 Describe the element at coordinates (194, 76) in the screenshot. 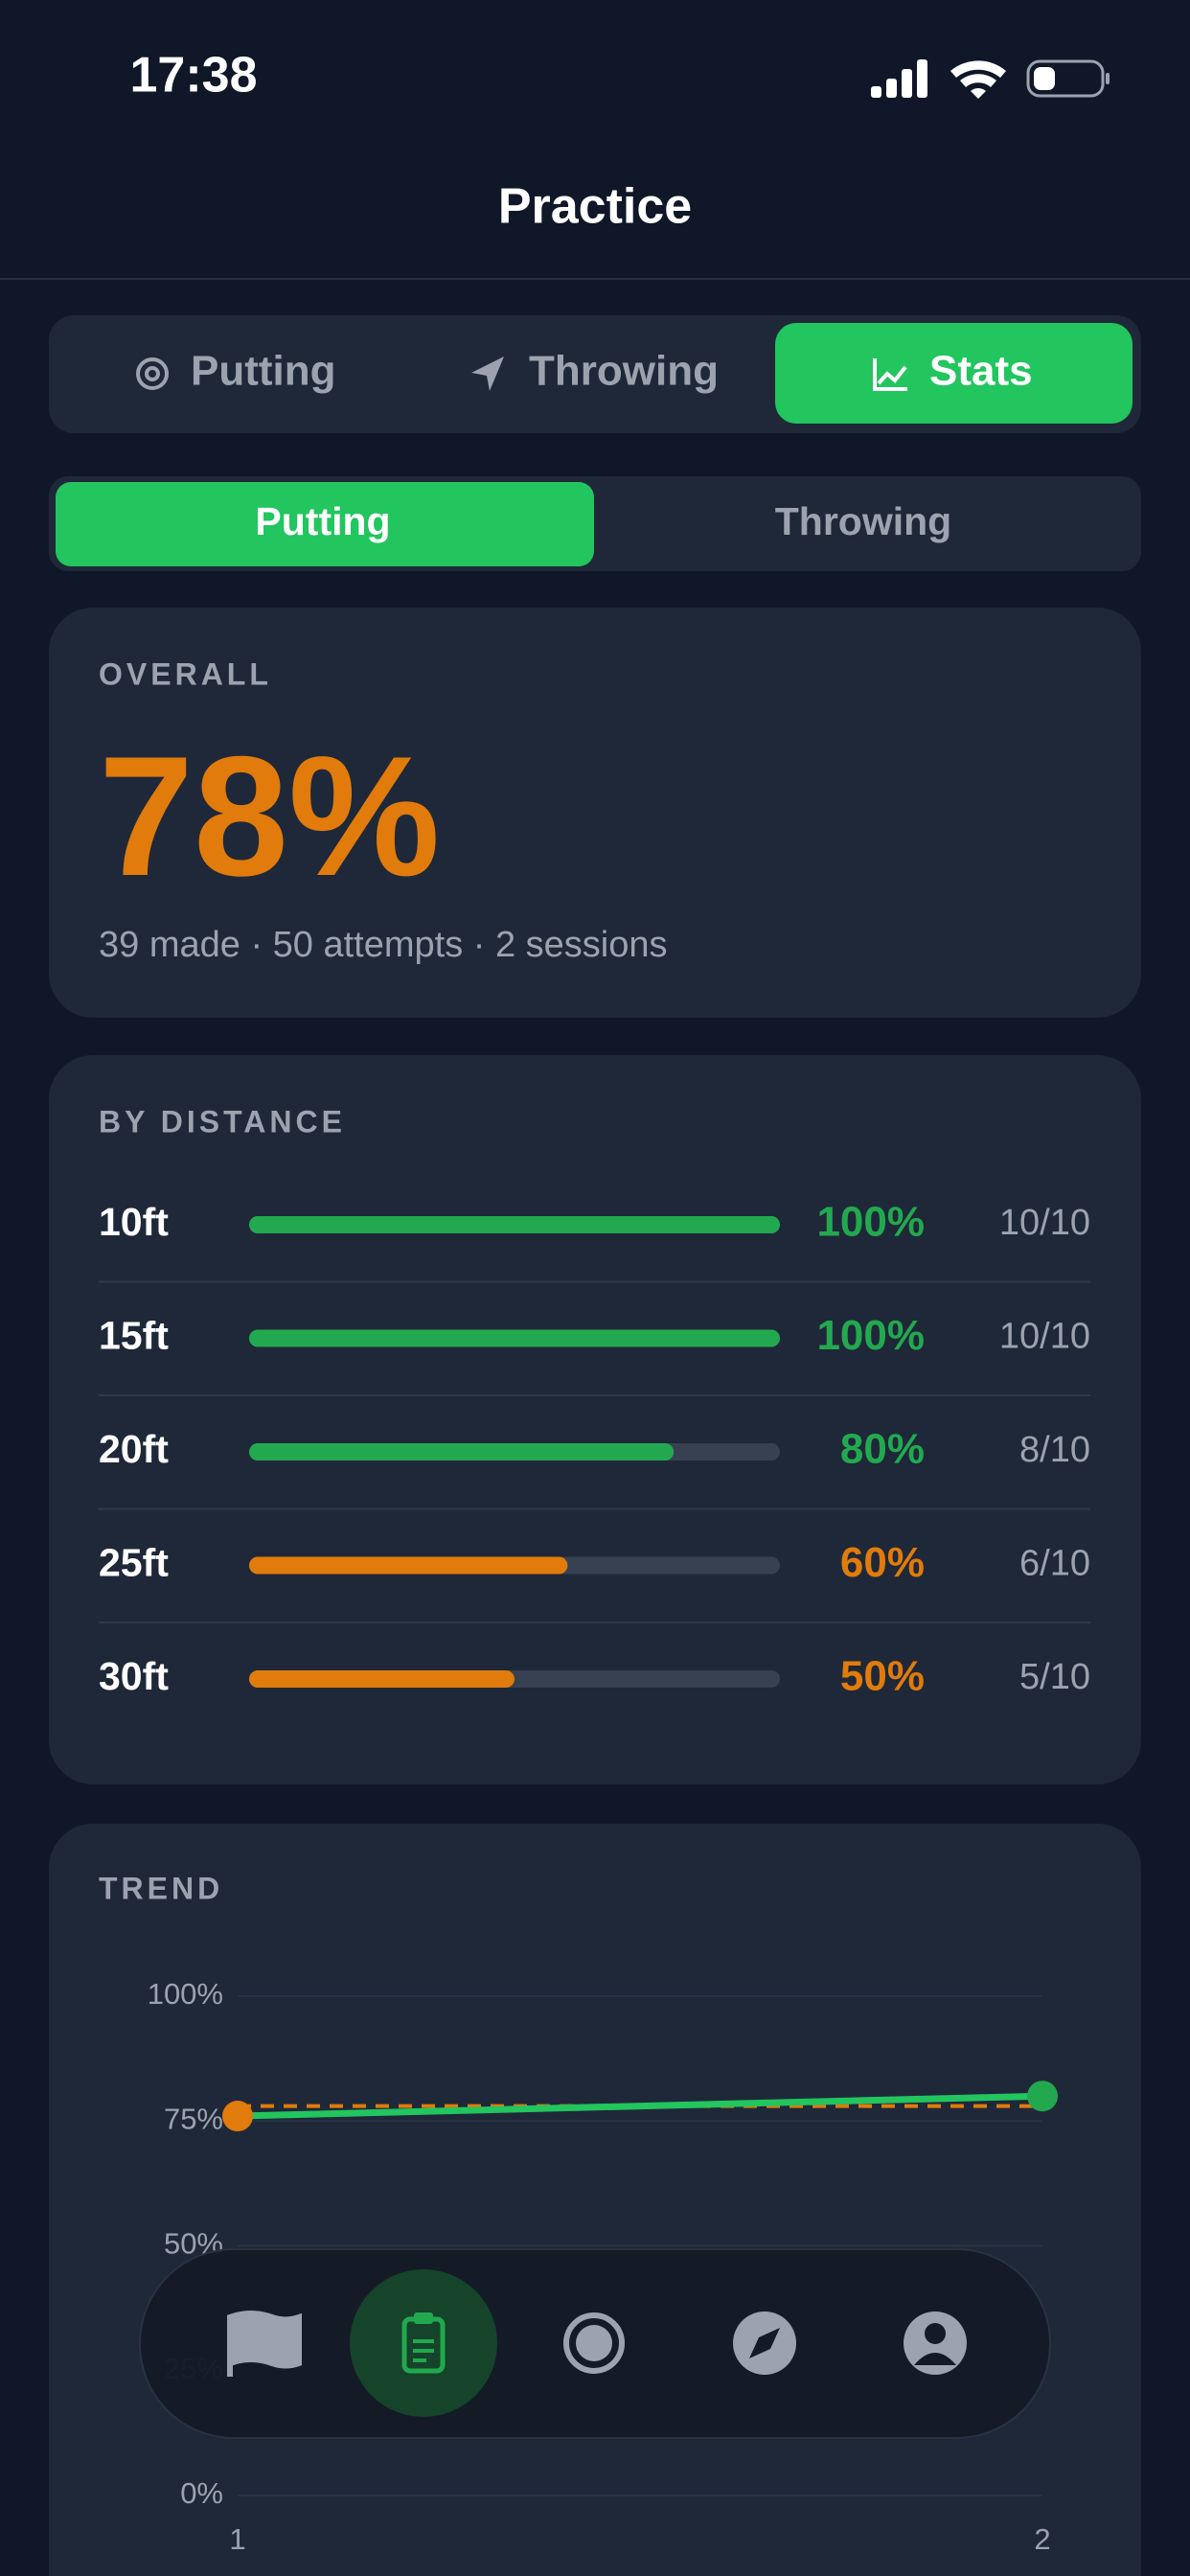

I see `status-time: 17:38` at that location.